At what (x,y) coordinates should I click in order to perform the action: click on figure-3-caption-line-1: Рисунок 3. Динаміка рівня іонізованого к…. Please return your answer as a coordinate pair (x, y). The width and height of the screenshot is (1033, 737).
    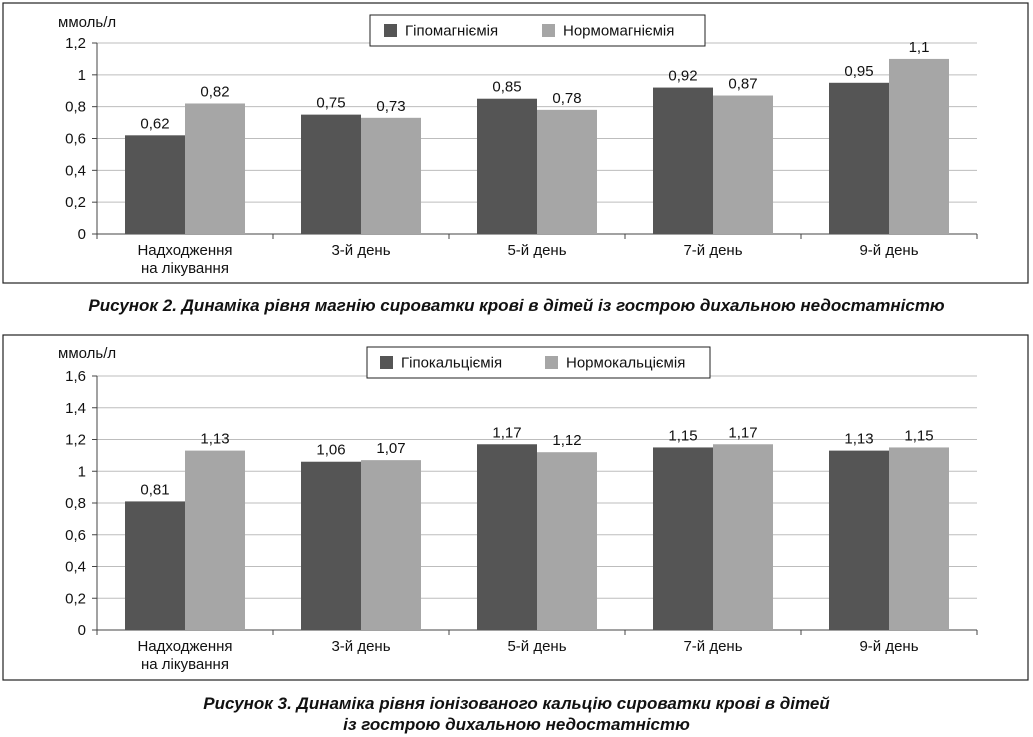
    Looking at the image, I should click on (516, 703).